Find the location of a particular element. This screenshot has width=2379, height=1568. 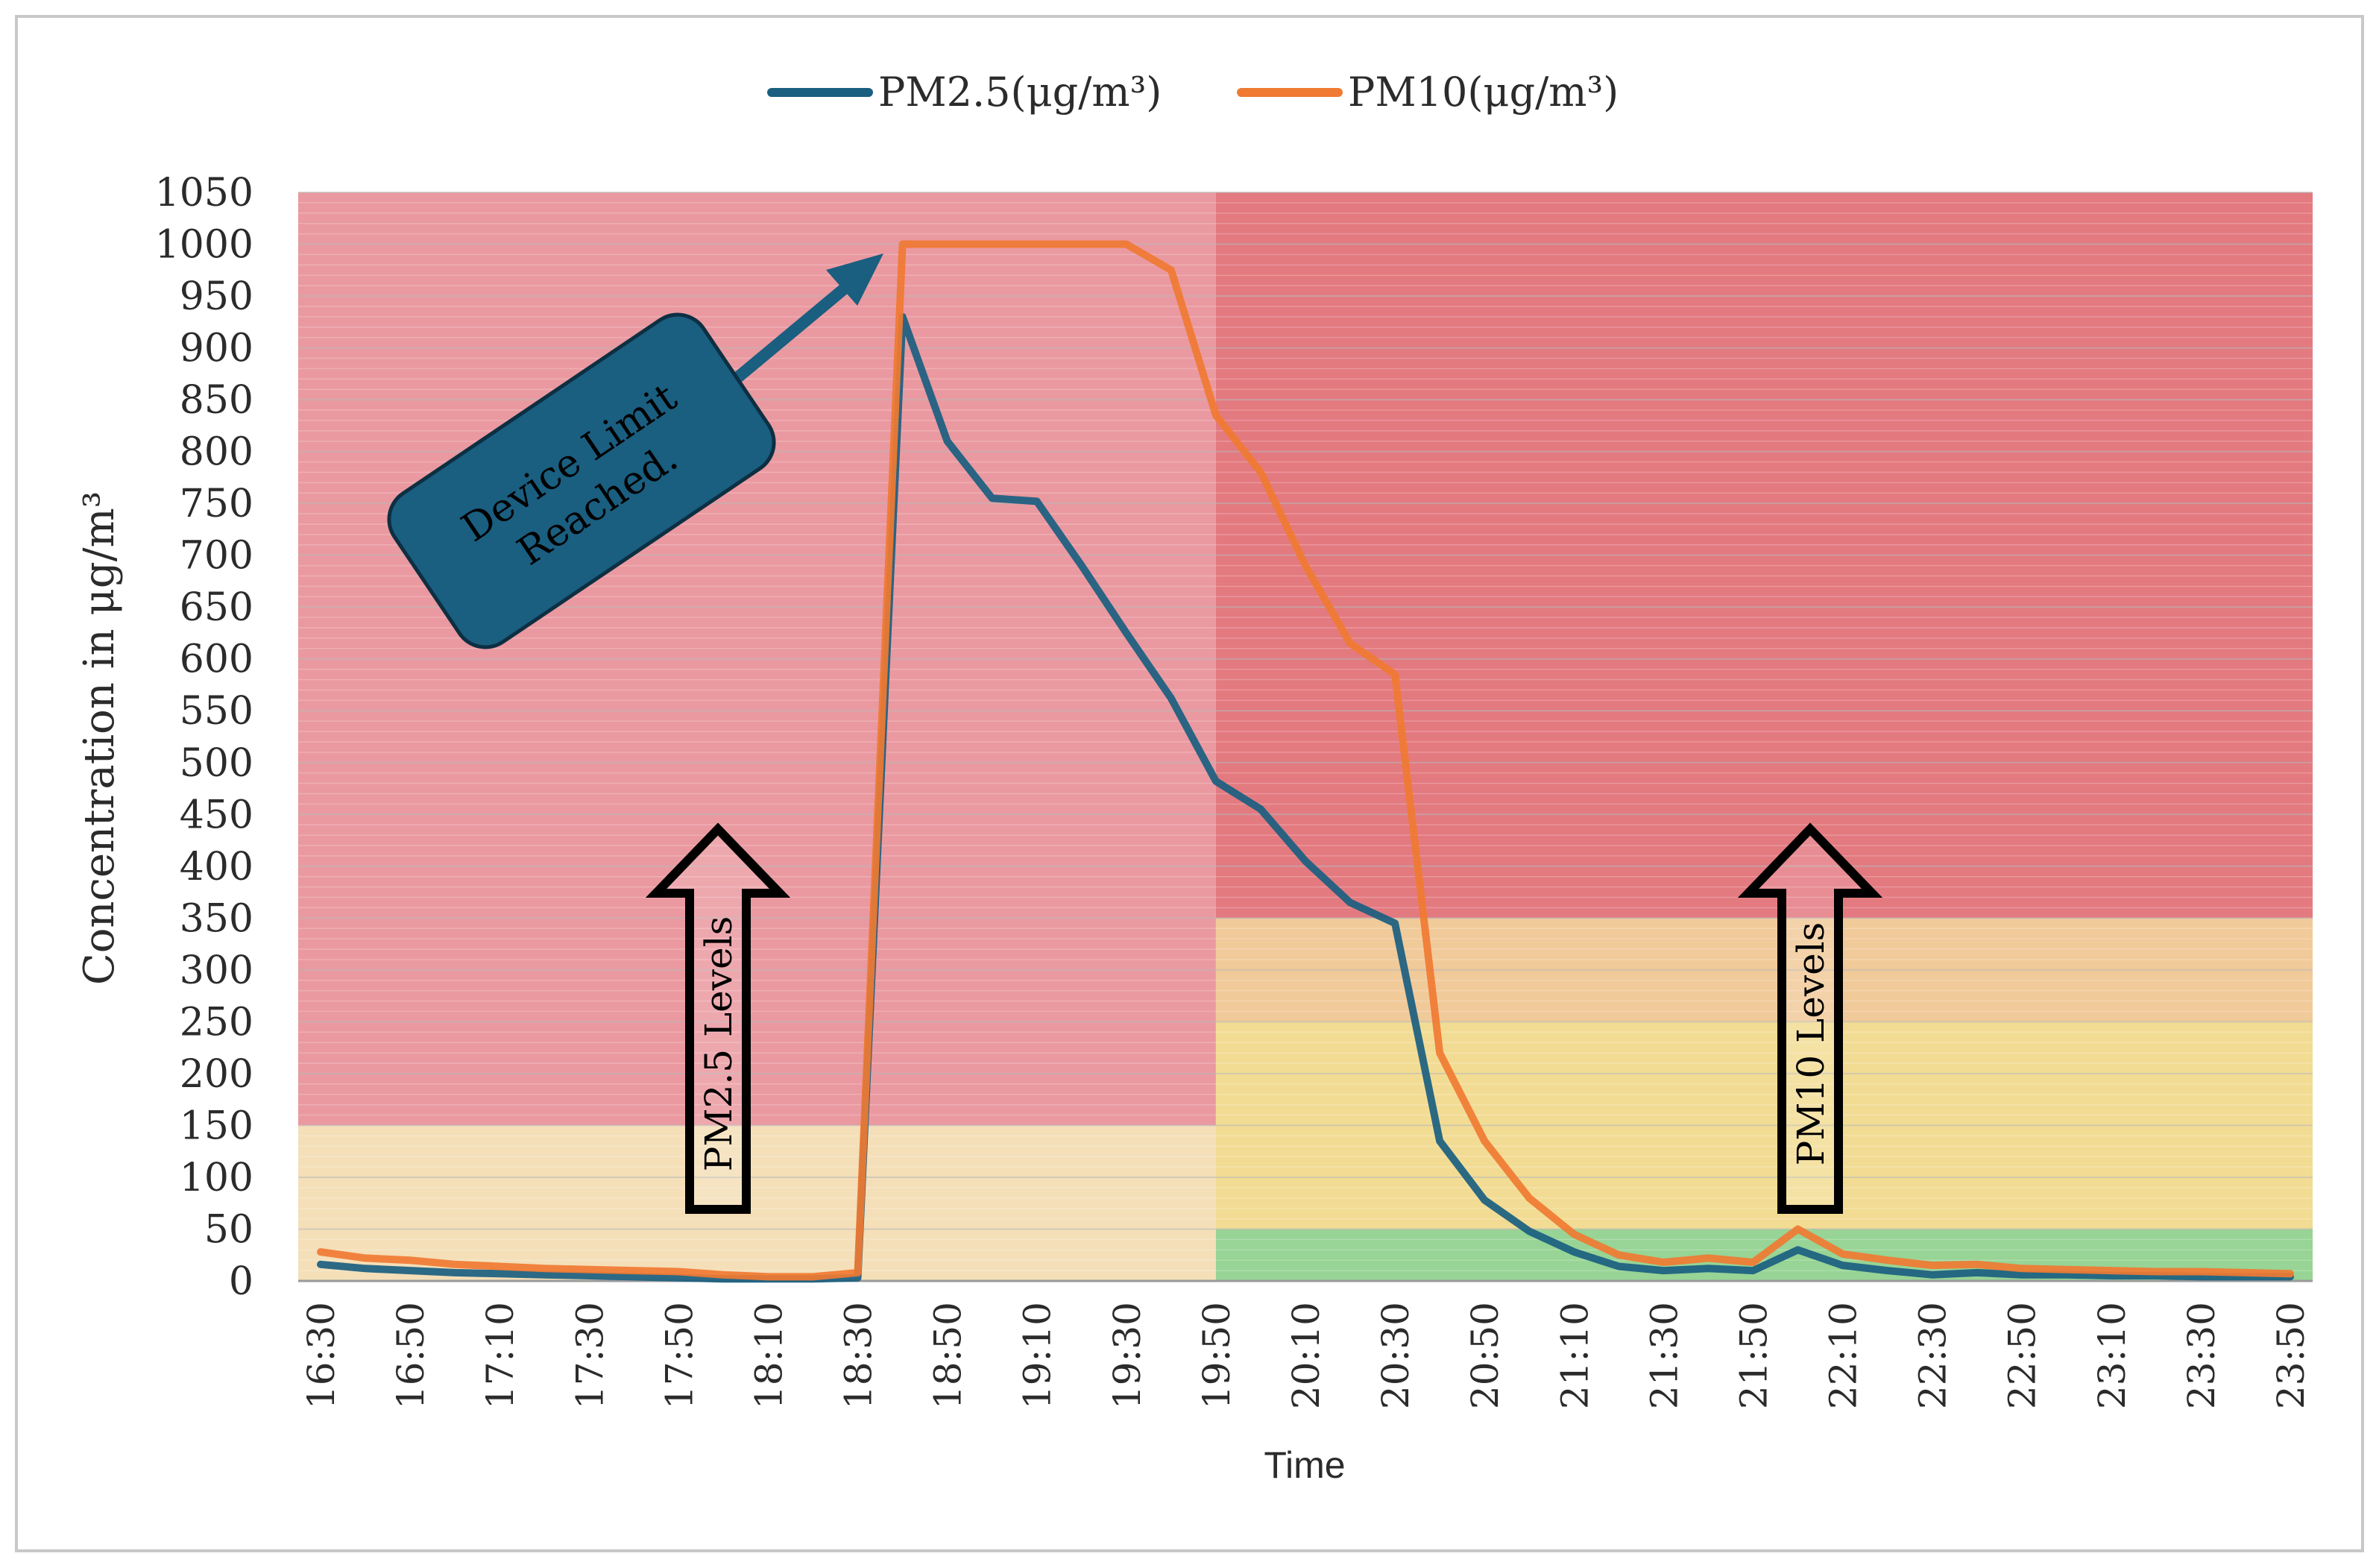

x-tick-label: 23:10 is located at coordinates (2112, 1355).